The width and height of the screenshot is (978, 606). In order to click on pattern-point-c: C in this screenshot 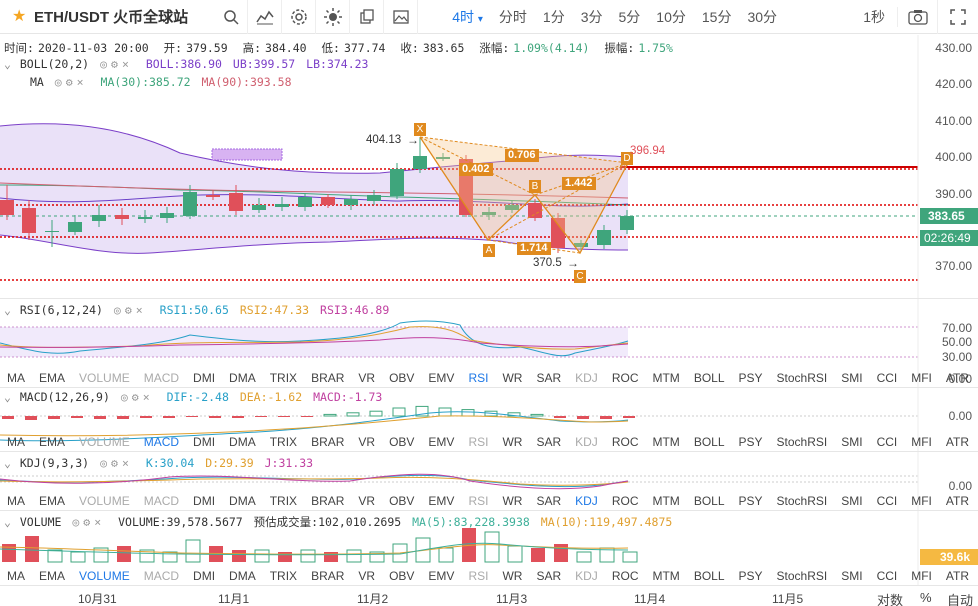, I will do `click(580, 276)`.